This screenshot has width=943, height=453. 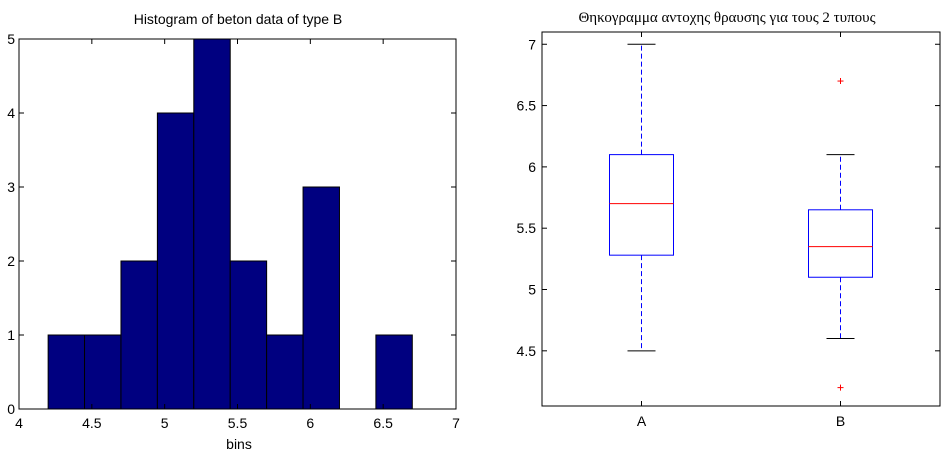 I want to click on x-tick-label: 4, so click(x=19, y=423).